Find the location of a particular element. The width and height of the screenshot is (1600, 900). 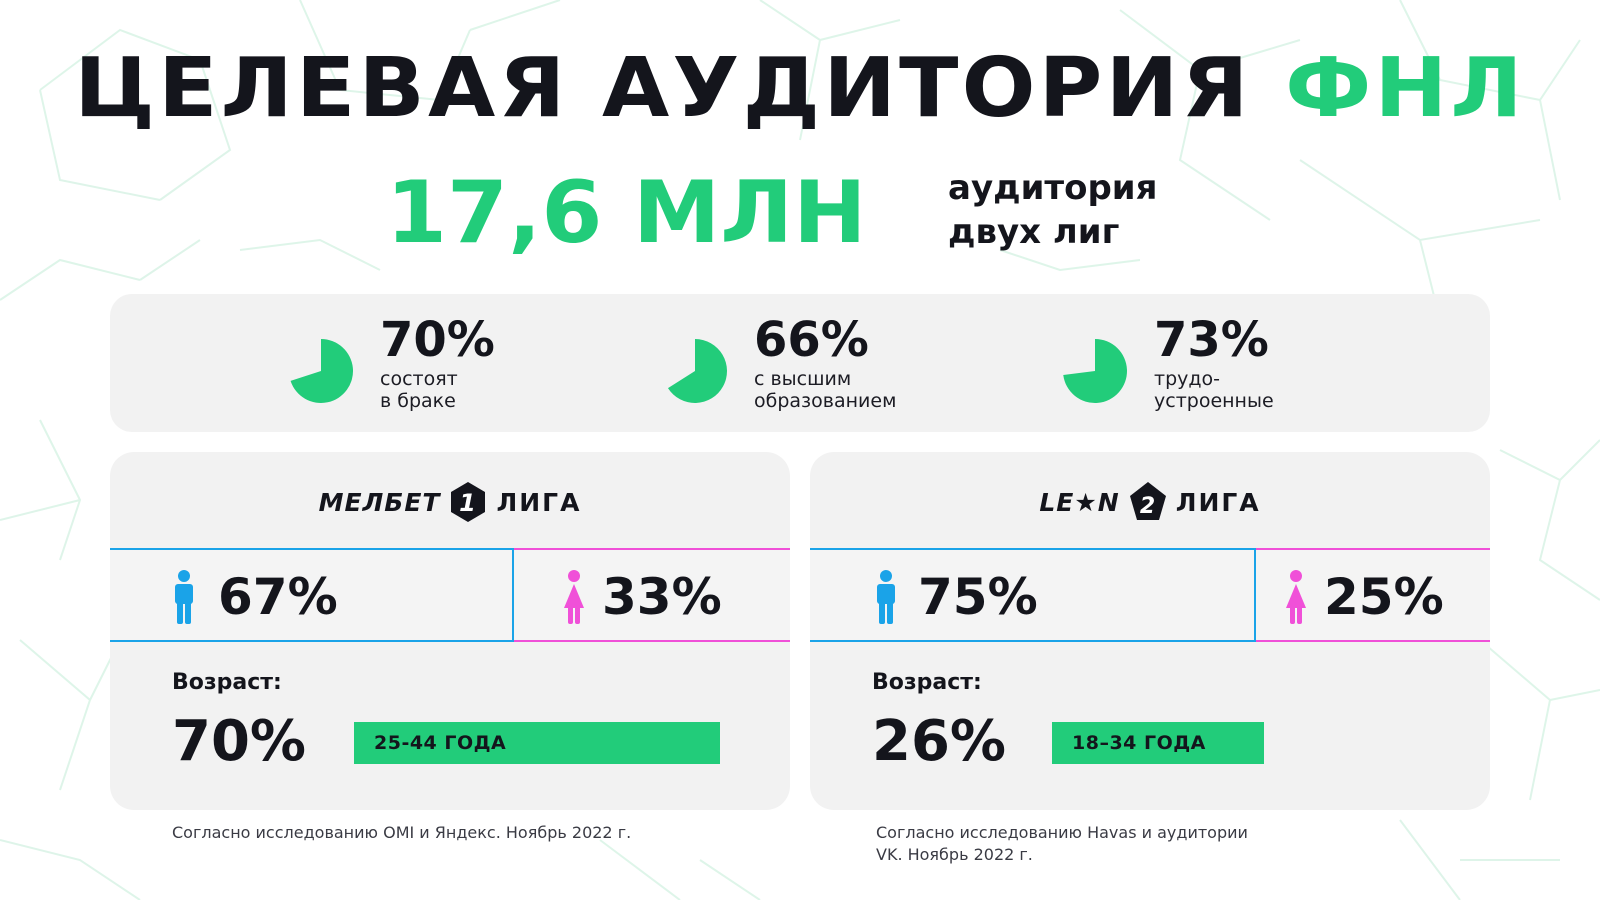

main-title: ЦЕЛЕВАЯ АУДИТОРИЯ ФНЛ is located at coordinates (800, 89).